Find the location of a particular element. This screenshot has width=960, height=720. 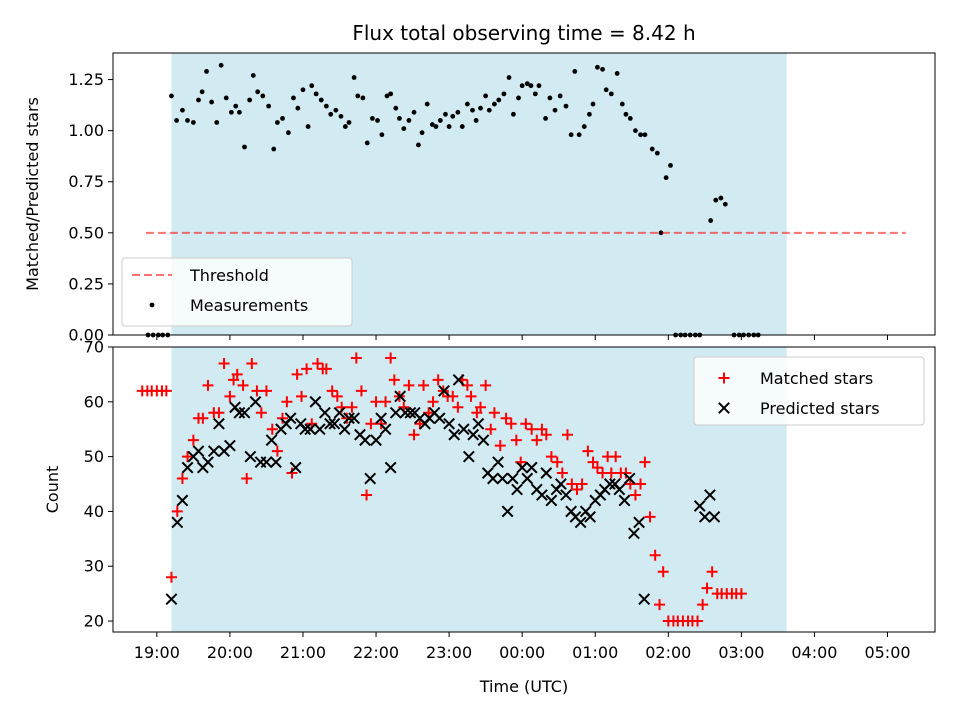

bottom-x-tick-label: 00:00 is located at coordinates (522, 652).